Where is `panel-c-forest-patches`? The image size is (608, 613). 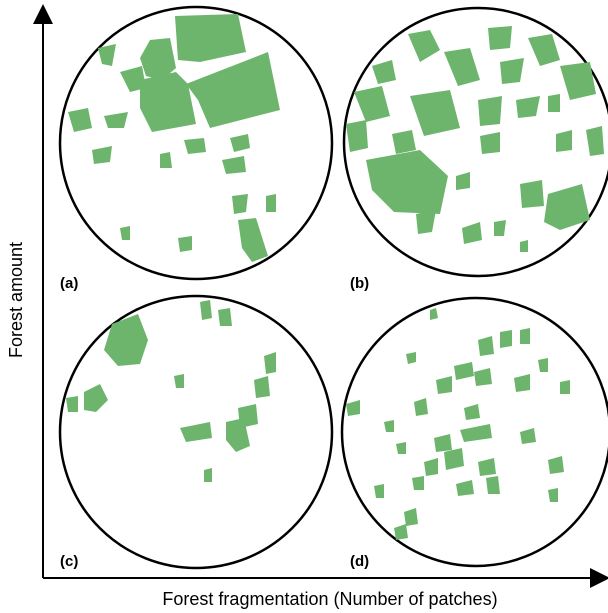
panel-c-forest-patches is located at coordinates (171, 391).